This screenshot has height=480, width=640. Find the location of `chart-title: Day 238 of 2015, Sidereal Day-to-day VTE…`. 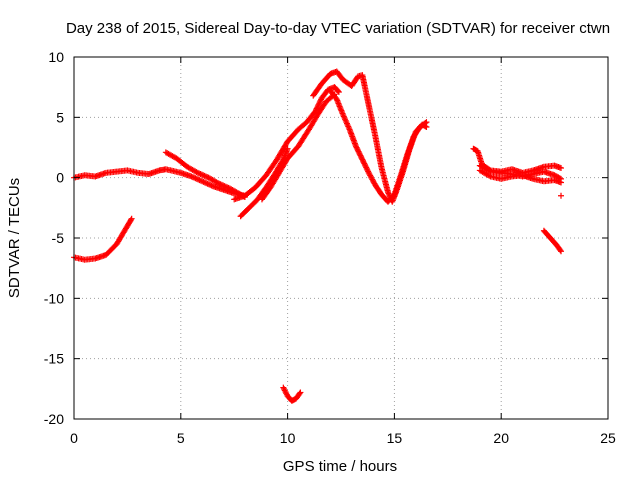

chart-title: Day 238 of 2015, Sidereal Day-to-day VTE… is located at coordinates (338, 28).